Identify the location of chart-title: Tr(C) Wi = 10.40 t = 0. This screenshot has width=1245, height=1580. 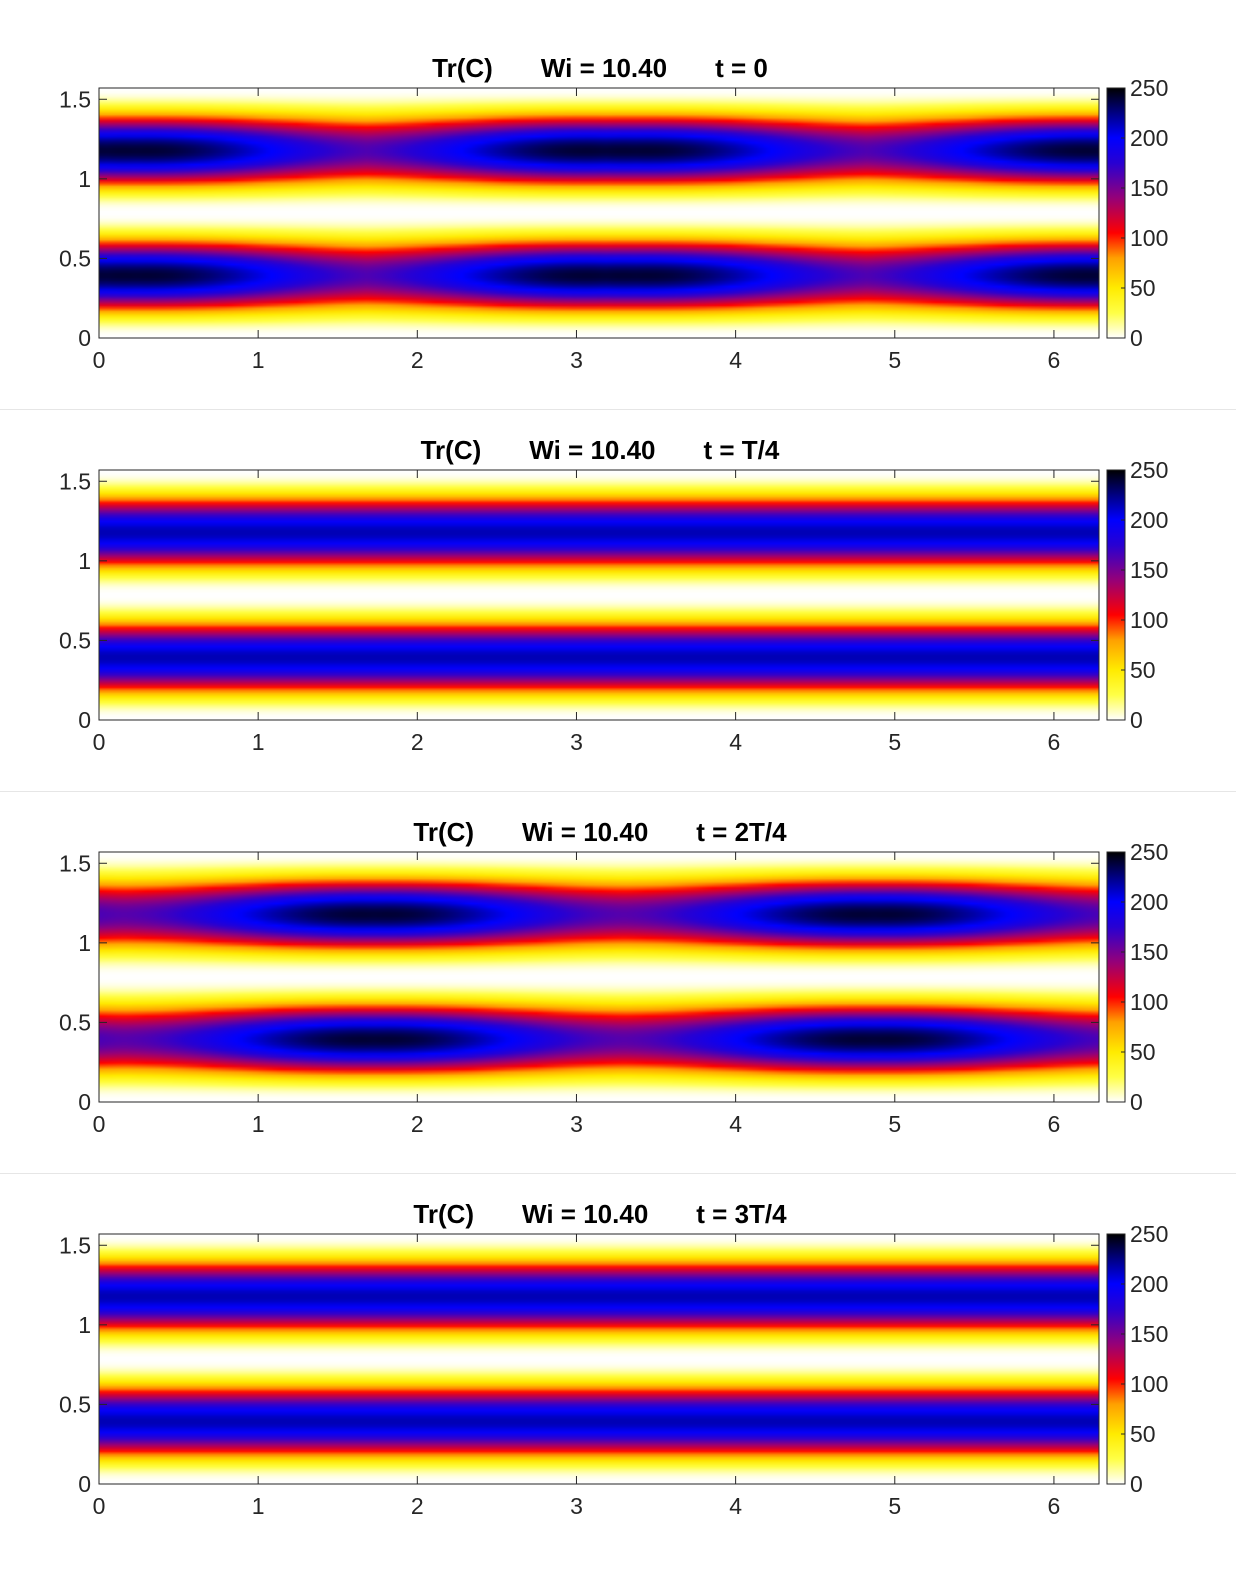
(600, 68).